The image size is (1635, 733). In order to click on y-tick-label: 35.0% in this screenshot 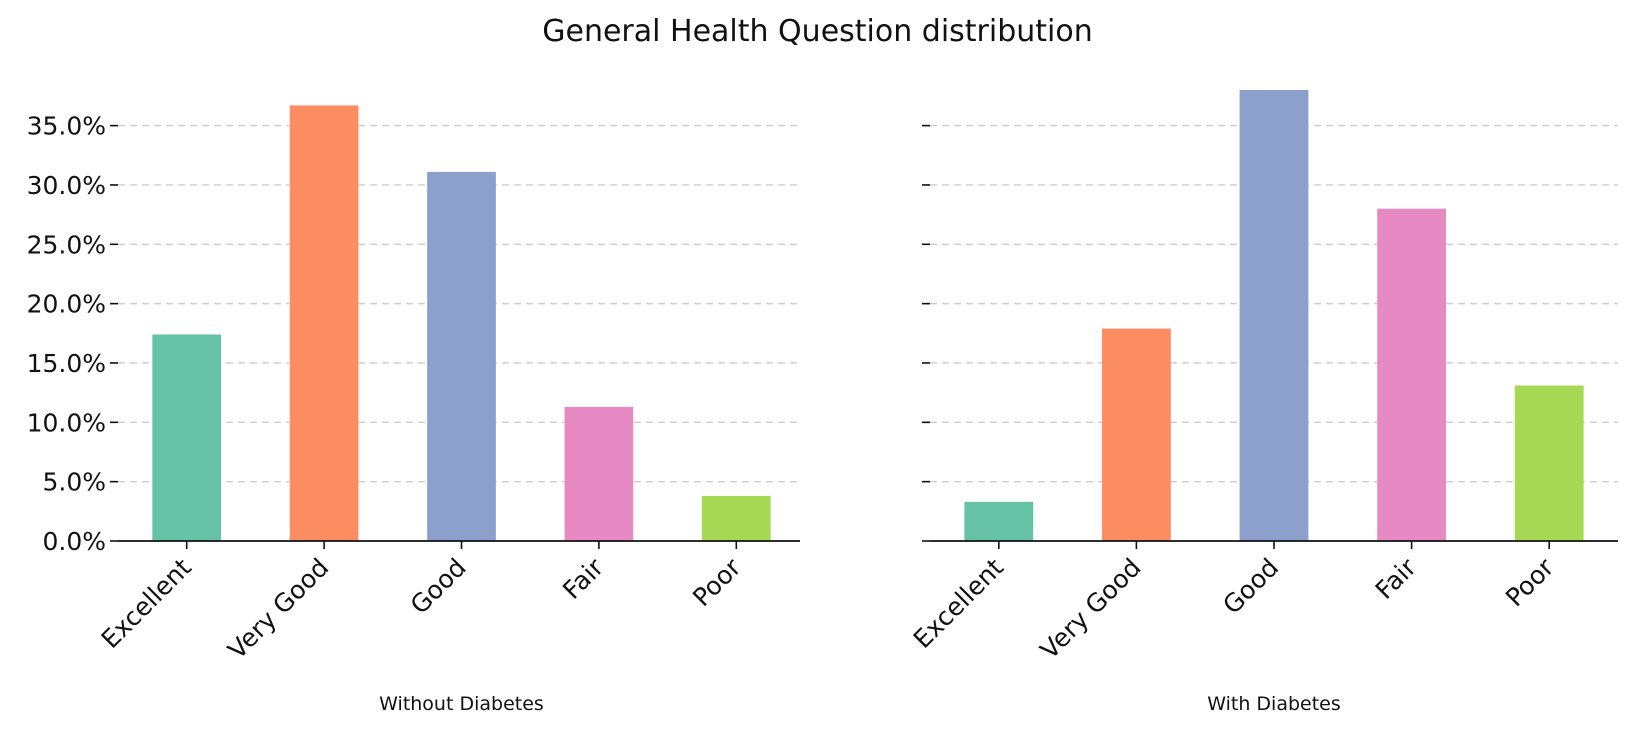, I will do `click(66, 126)`.